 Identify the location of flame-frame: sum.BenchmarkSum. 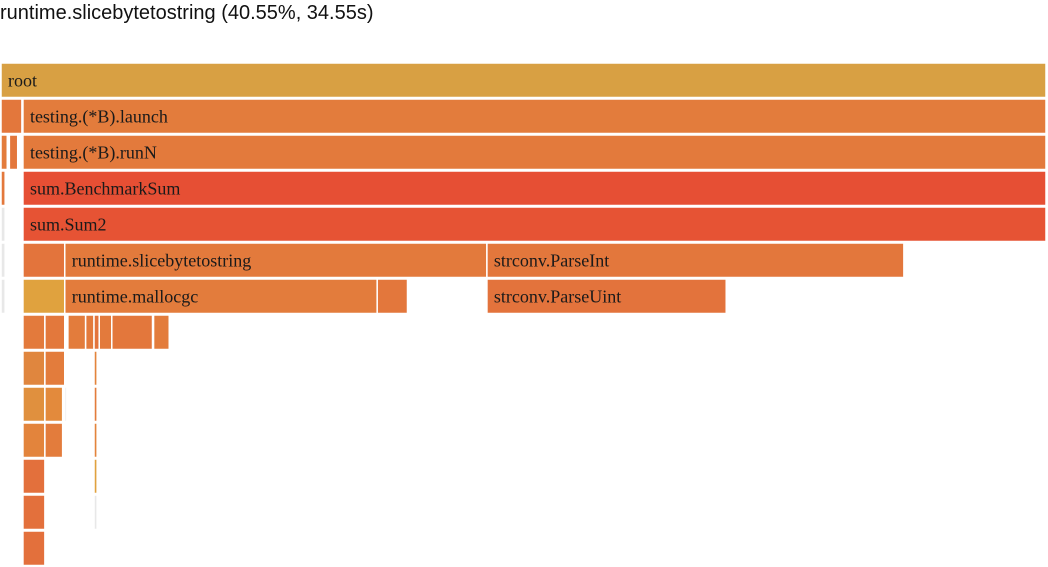
(534, 188).